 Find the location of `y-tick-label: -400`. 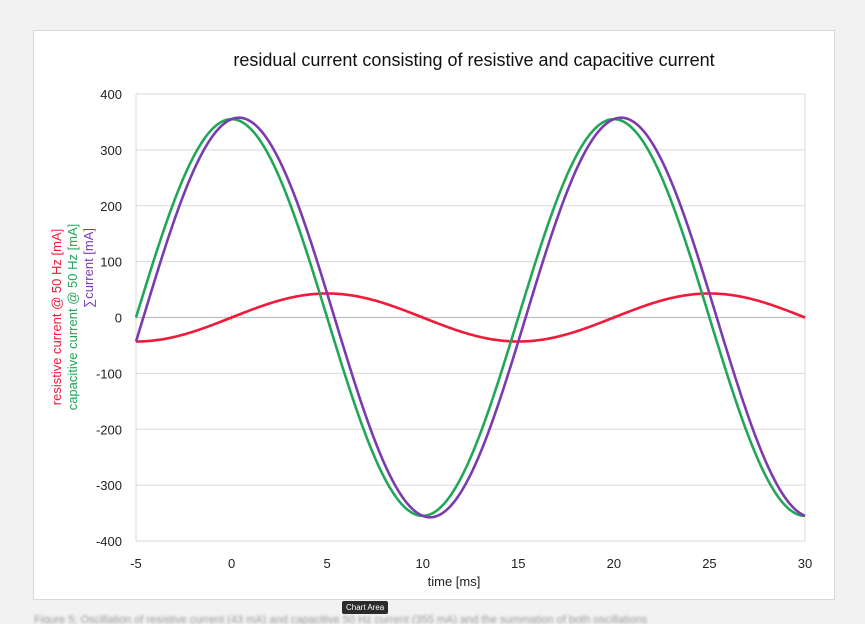

y-tick-label: -400 is located at coordinates (109, 541).